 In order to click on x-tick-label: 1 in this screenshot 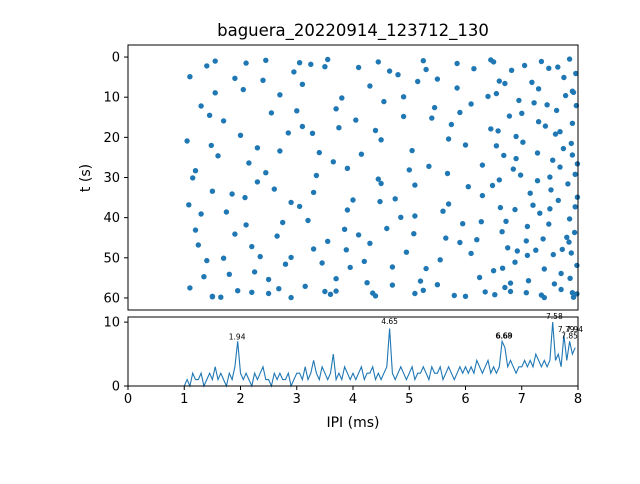, I will do `click(184, 399)`.